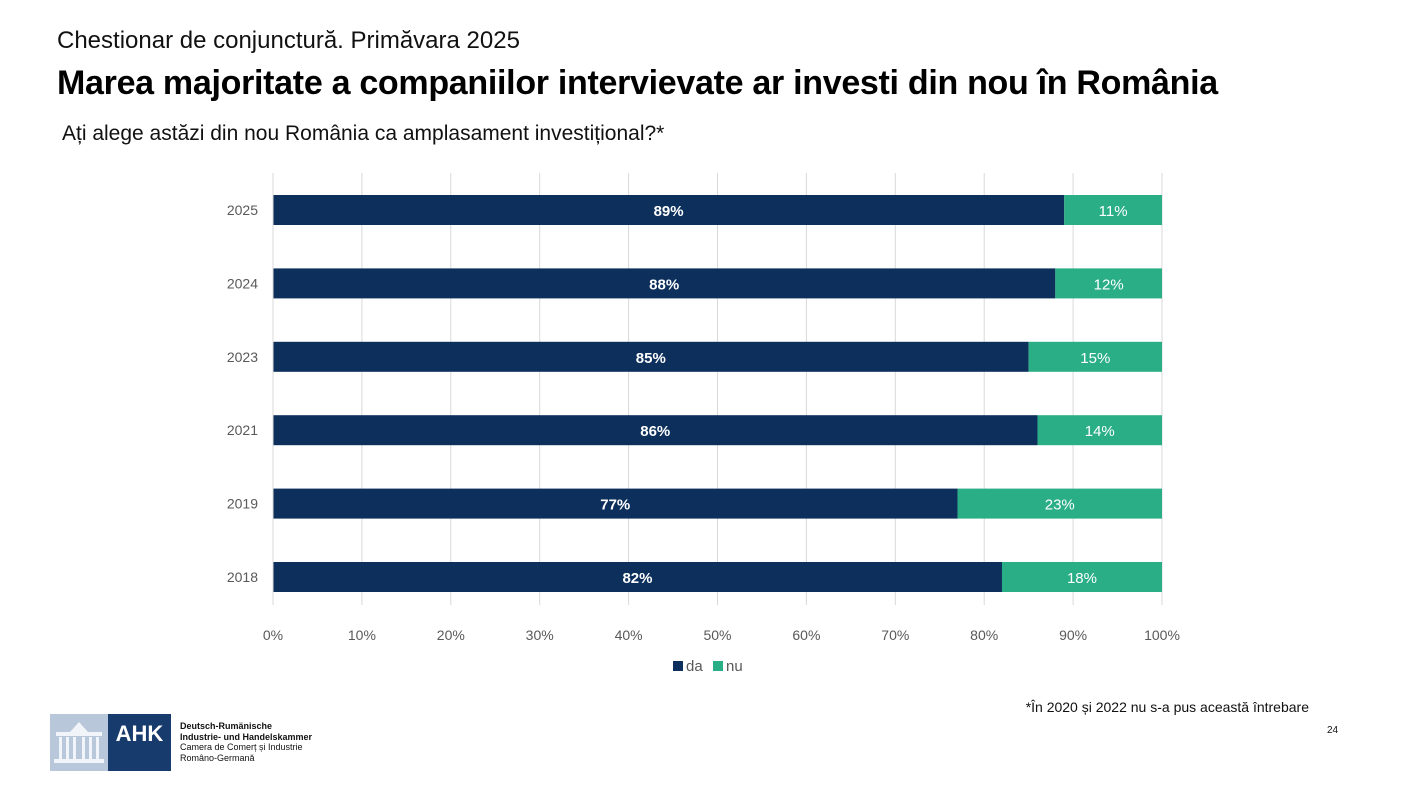 The height and width of the screenshot is (794, 1411). What do you see at coordinates (678, 666) in the screenshot?
I see `legend-swatch-da` at bounding box center [678, 666].